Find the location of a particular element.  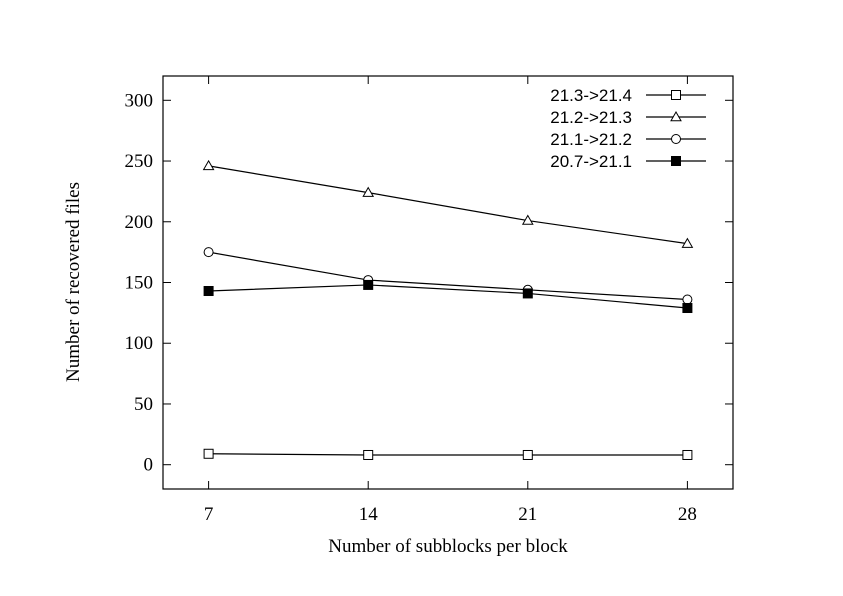

y-tick-label: 250 is located at coordinates (139, 161).